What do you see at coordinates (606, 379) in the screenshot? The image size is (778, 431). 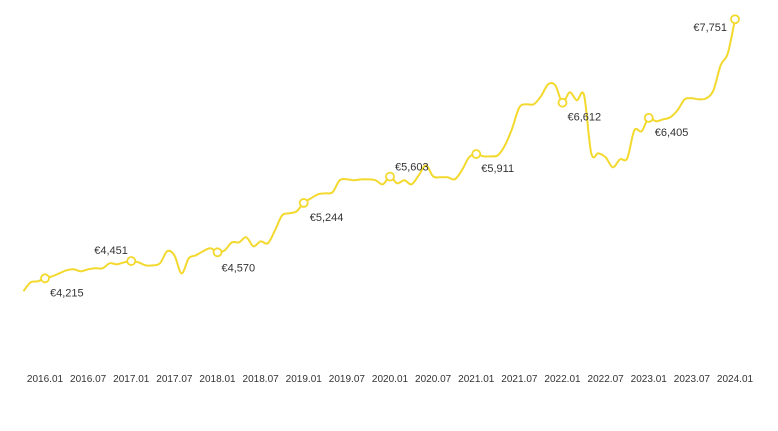 I see `x-tick-label: 2022.07` at bounding box center [606, 379].